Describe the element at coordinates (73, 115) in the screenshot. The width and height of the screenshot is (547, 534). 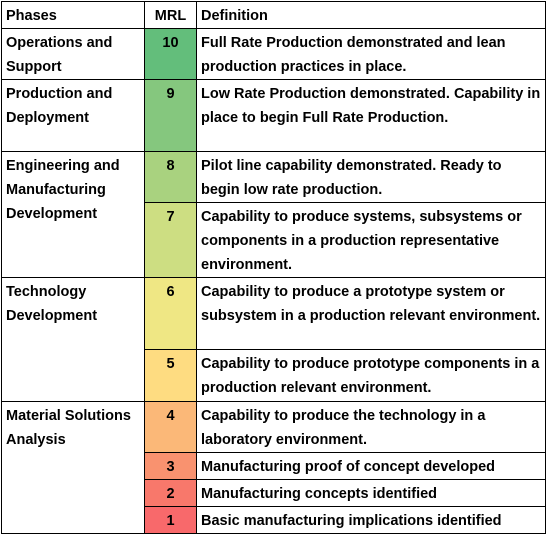
I see `phase-cell: Production and Deployment` at that location.